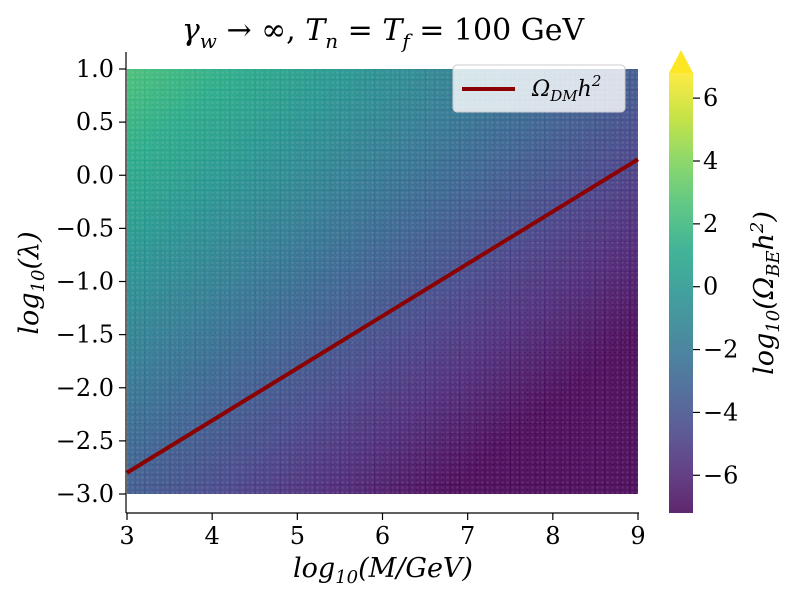 The height and width of the screenshot is (605, 800). Describe the element at coordinates (85, 228) in the screenshot. I see `y-tick-label: −0.5` at that location.